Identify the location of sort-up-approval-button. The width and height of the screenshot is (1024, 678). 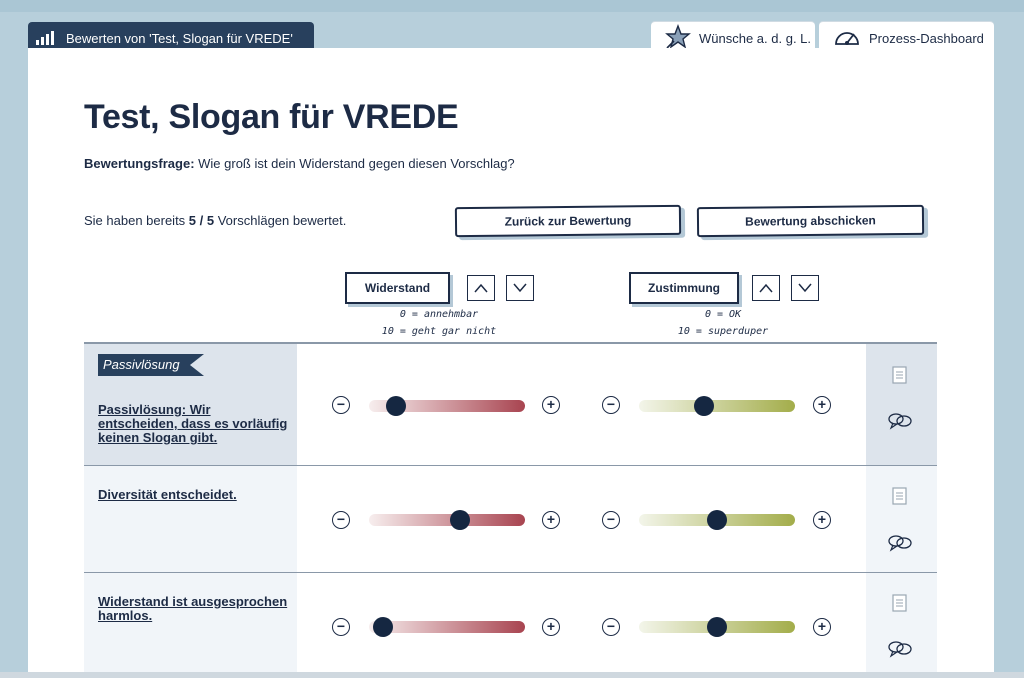
(766, 288).